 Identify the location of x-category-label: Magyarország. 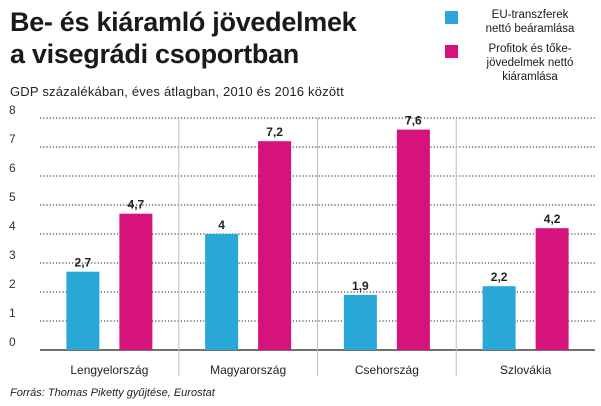
(248, 370).